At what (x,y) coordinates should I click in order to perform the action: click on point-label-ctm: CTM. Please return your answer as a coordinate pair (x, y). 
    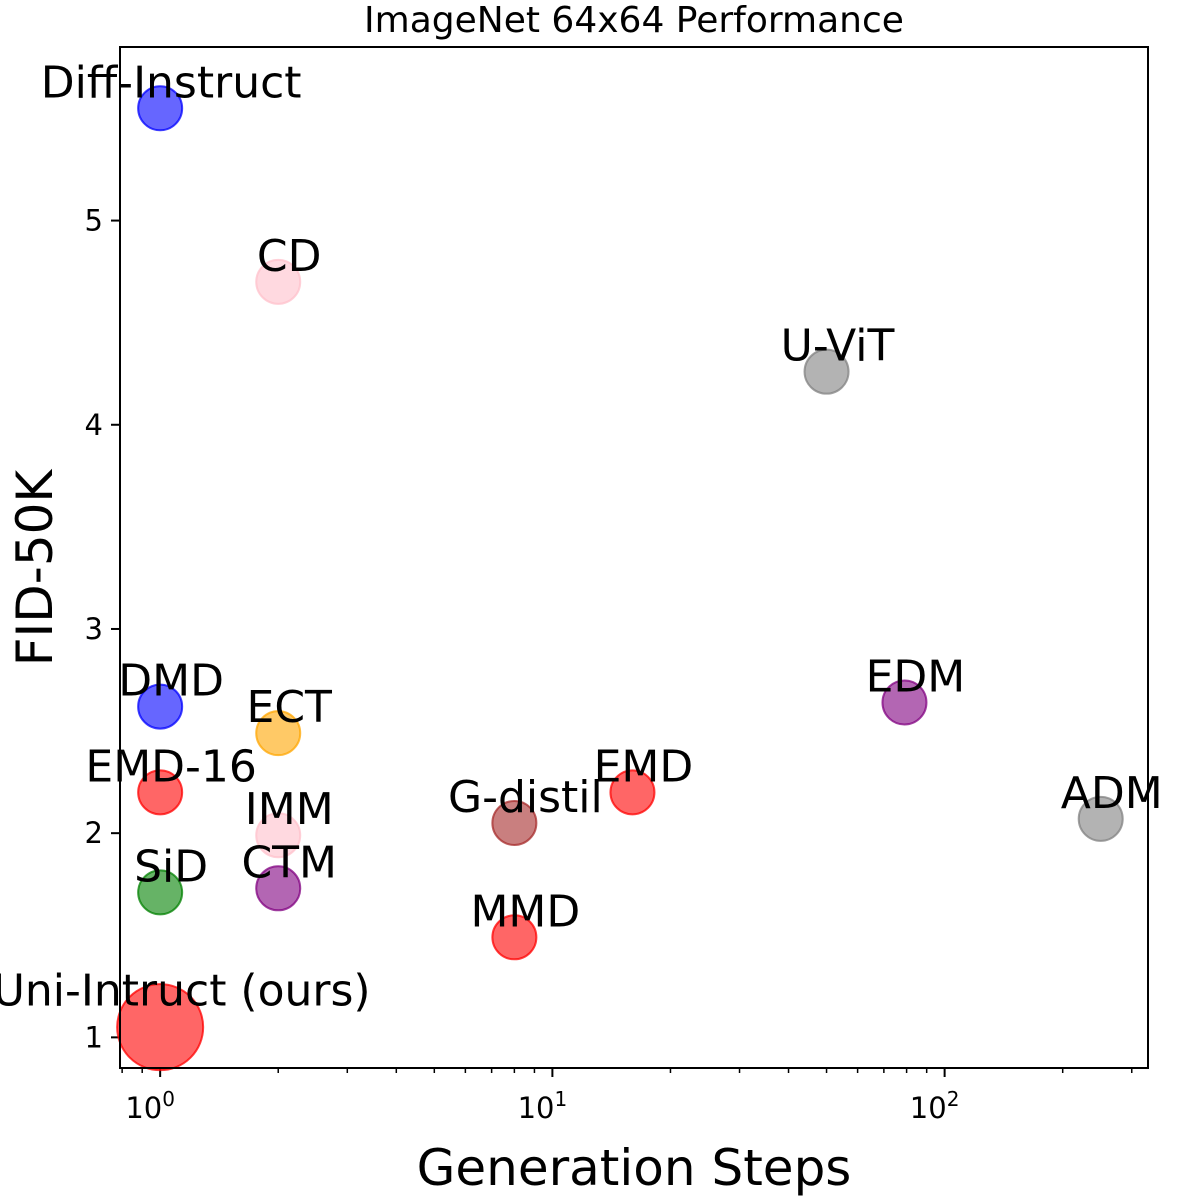
    Looking at the image, I should click on (289, 862).